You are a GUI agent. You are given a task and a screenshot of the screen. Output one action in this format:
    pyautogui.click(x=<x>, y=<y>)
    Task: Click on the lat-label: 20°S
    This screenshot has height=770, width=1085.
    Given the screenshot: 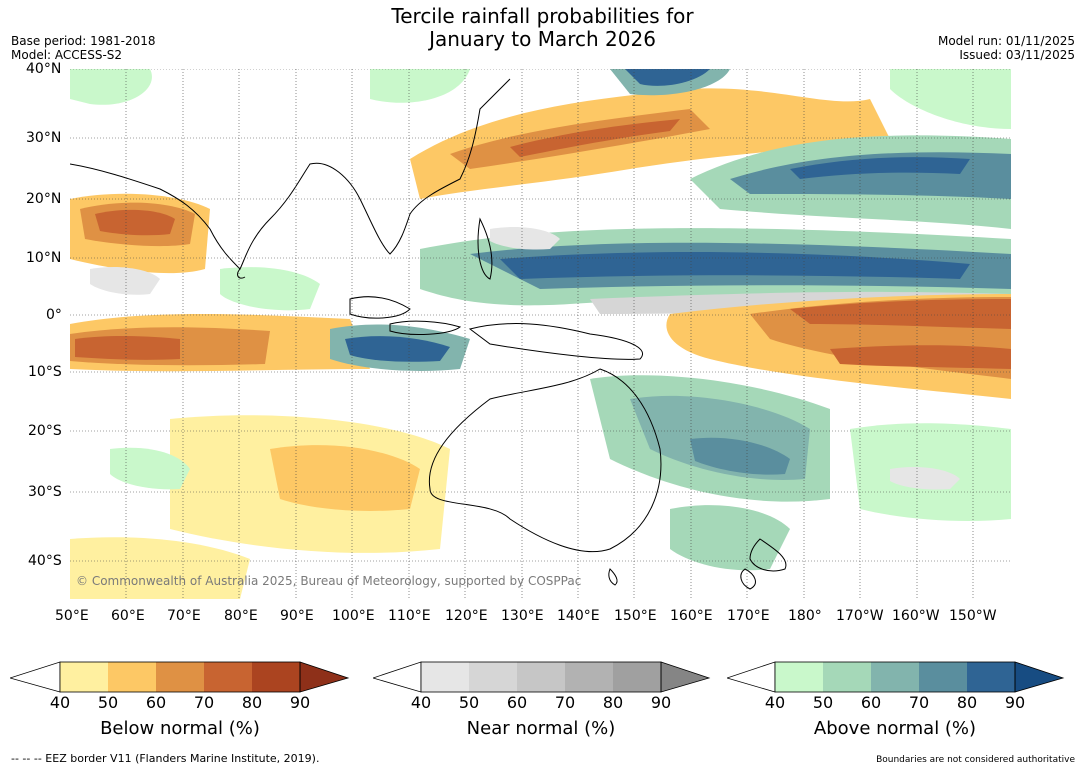 What is the action you would take?
    pyautogui.click(x=45, y=431)
    